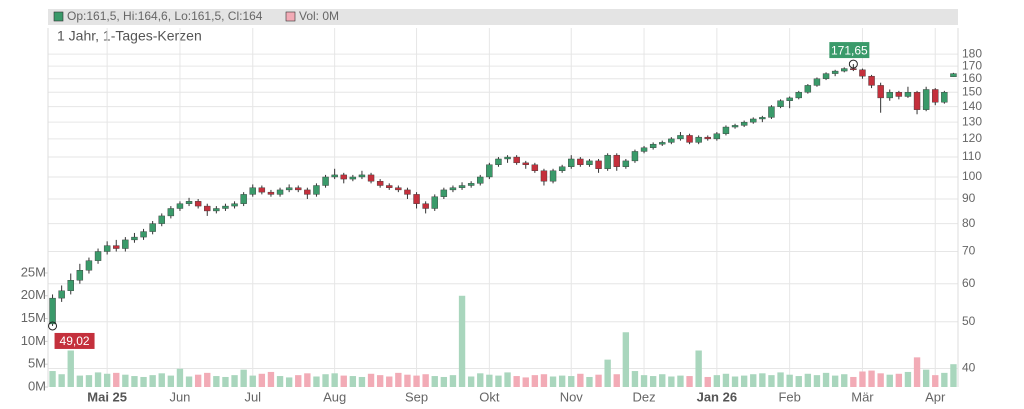  What do you see at coordinates (107, 396) in the screenshot?
I see `x-tick-label: Mai 25` at bounding box center [107, 396].